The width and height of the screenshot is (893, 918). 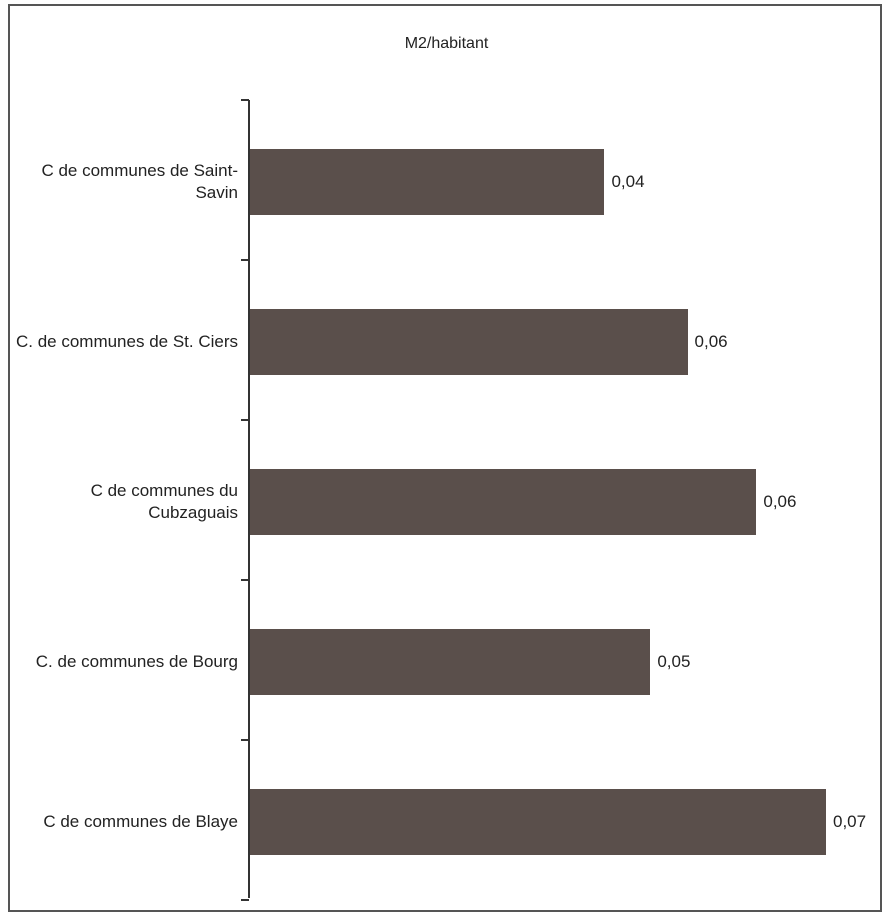 I want to click on category-label: C. de communes de St. Ciers, so click(x=126, y=341).